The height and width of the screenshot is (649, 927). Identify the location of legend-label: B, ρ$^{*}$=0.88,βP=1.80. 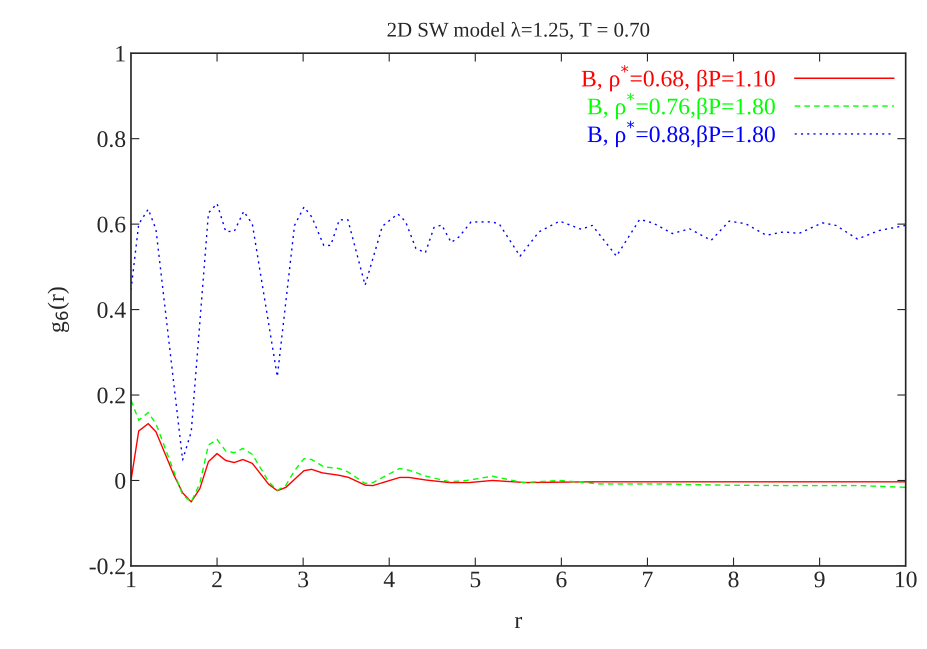
(681, 134).